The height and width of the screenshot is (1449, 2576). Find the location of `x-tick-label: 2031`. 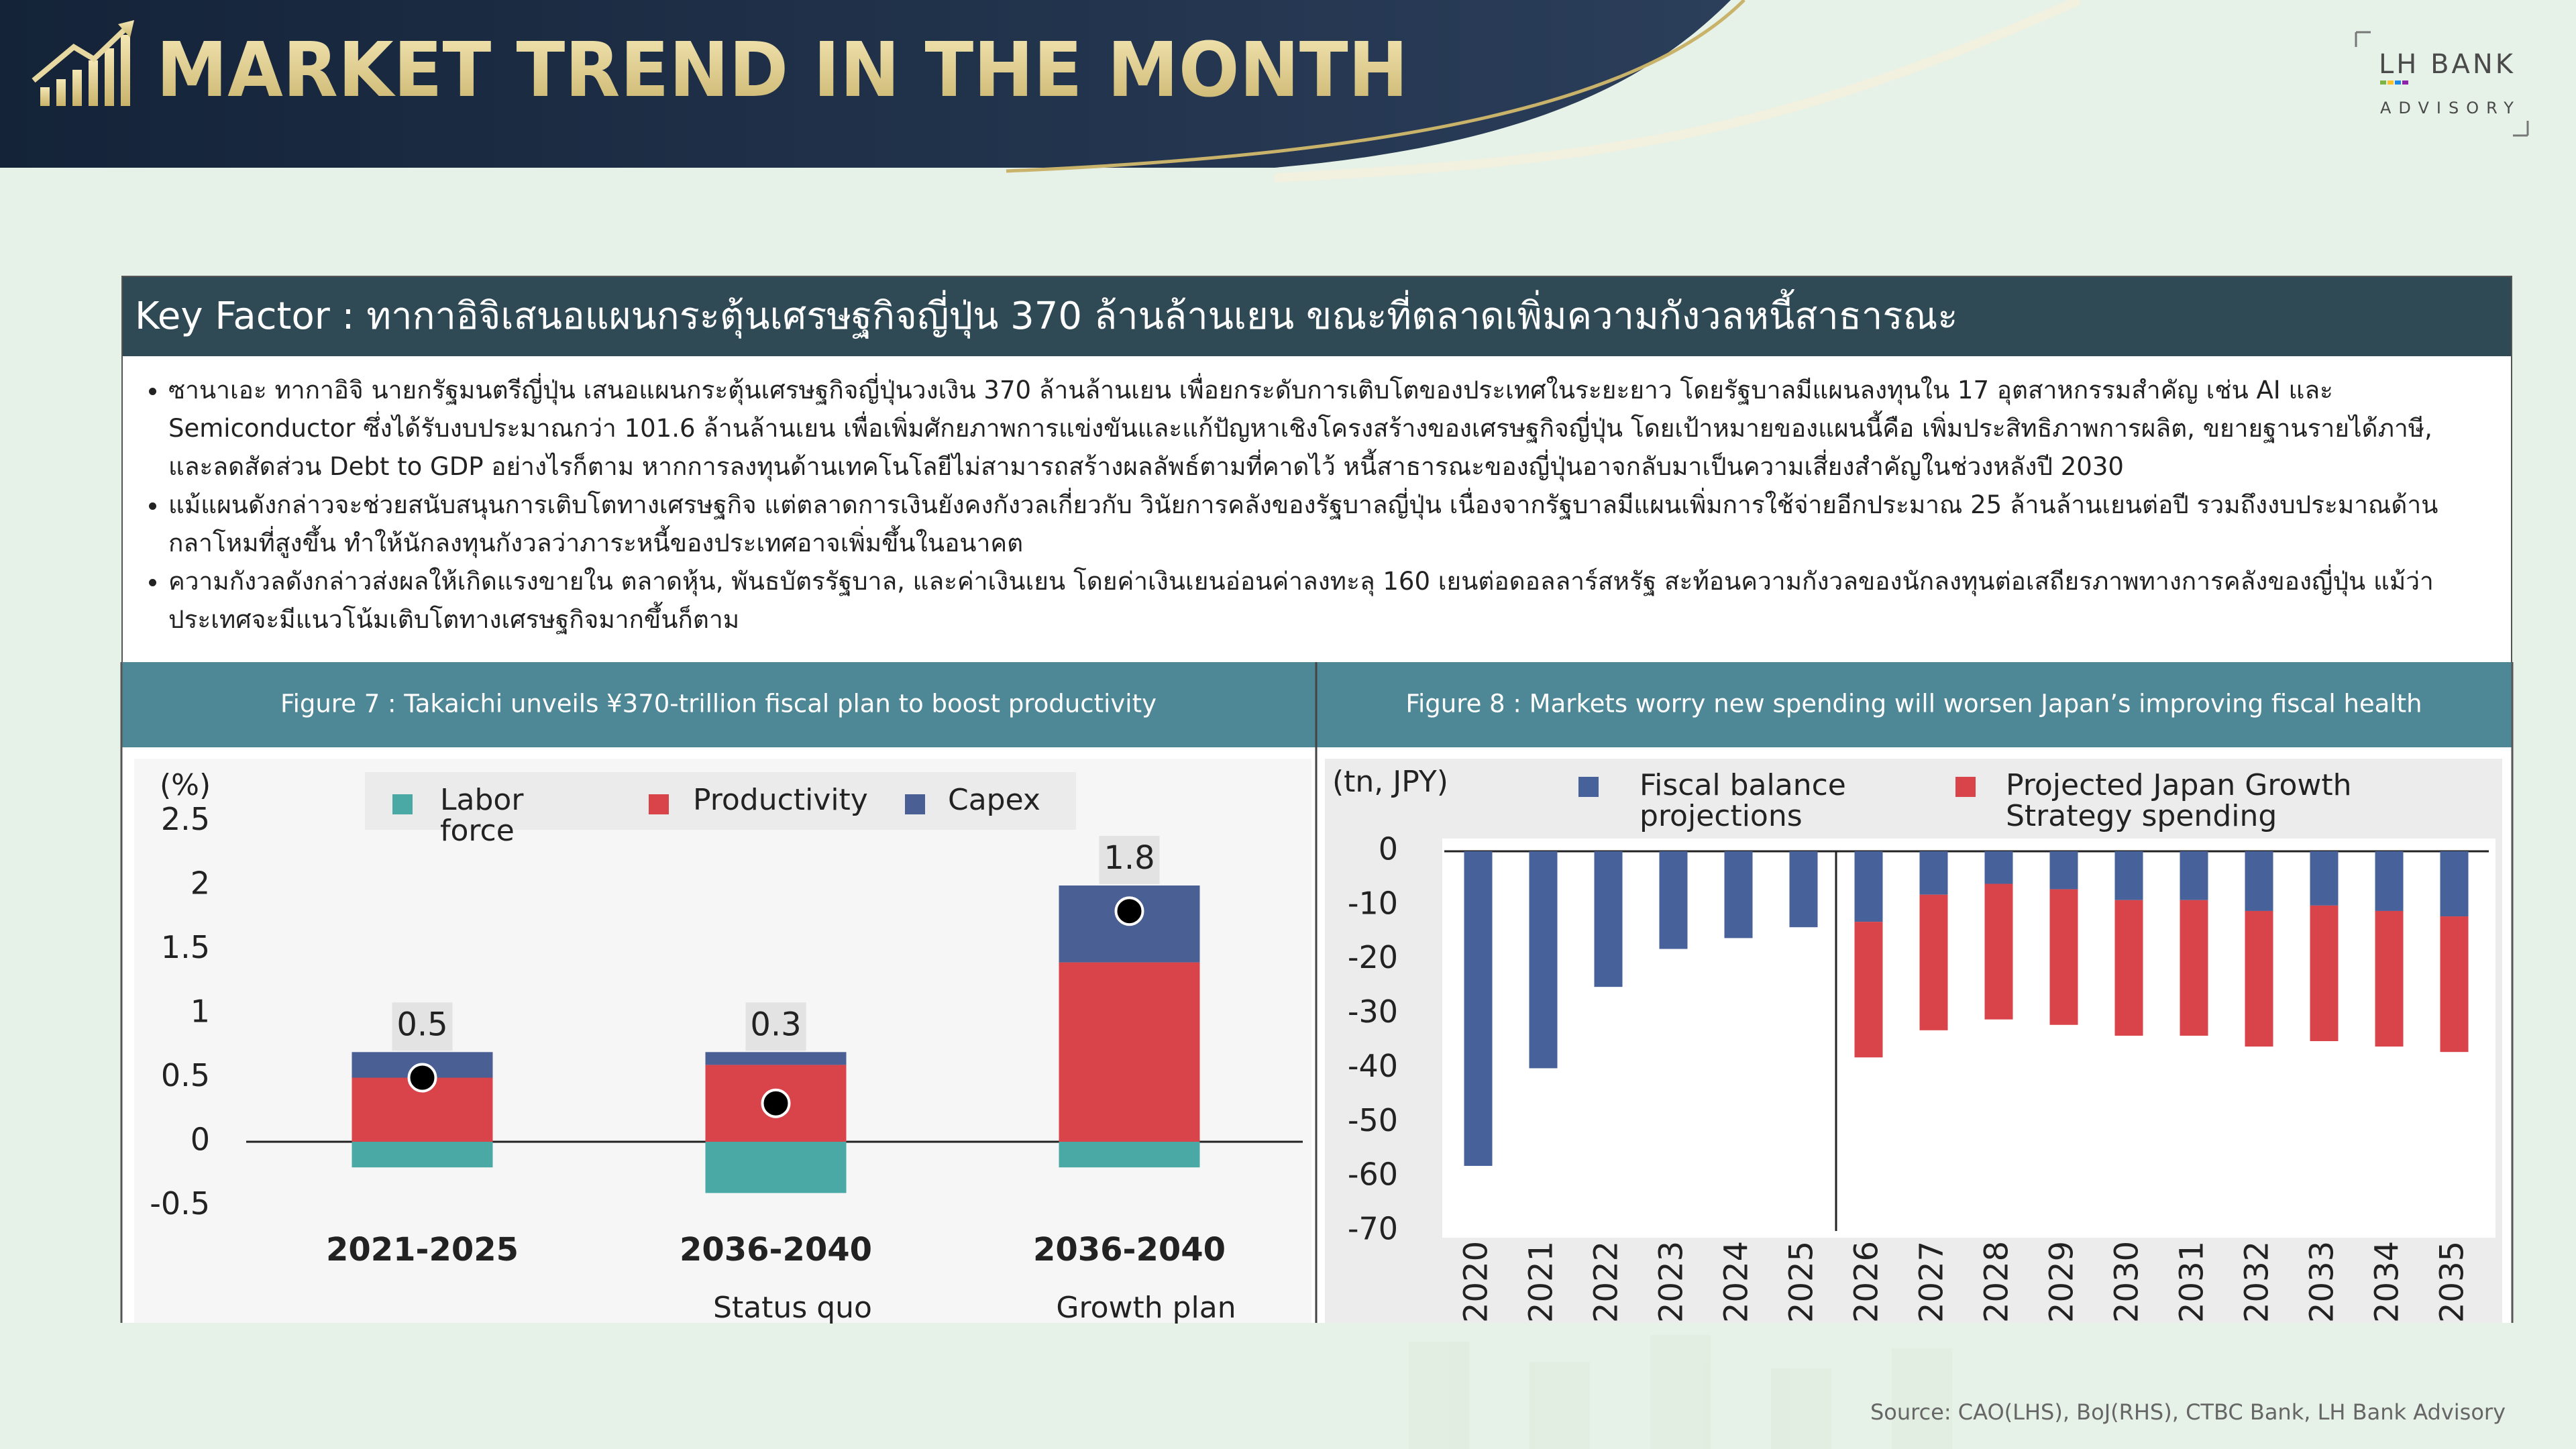

x-tick-label: 2031 is located at coordinates (2192, 1282).